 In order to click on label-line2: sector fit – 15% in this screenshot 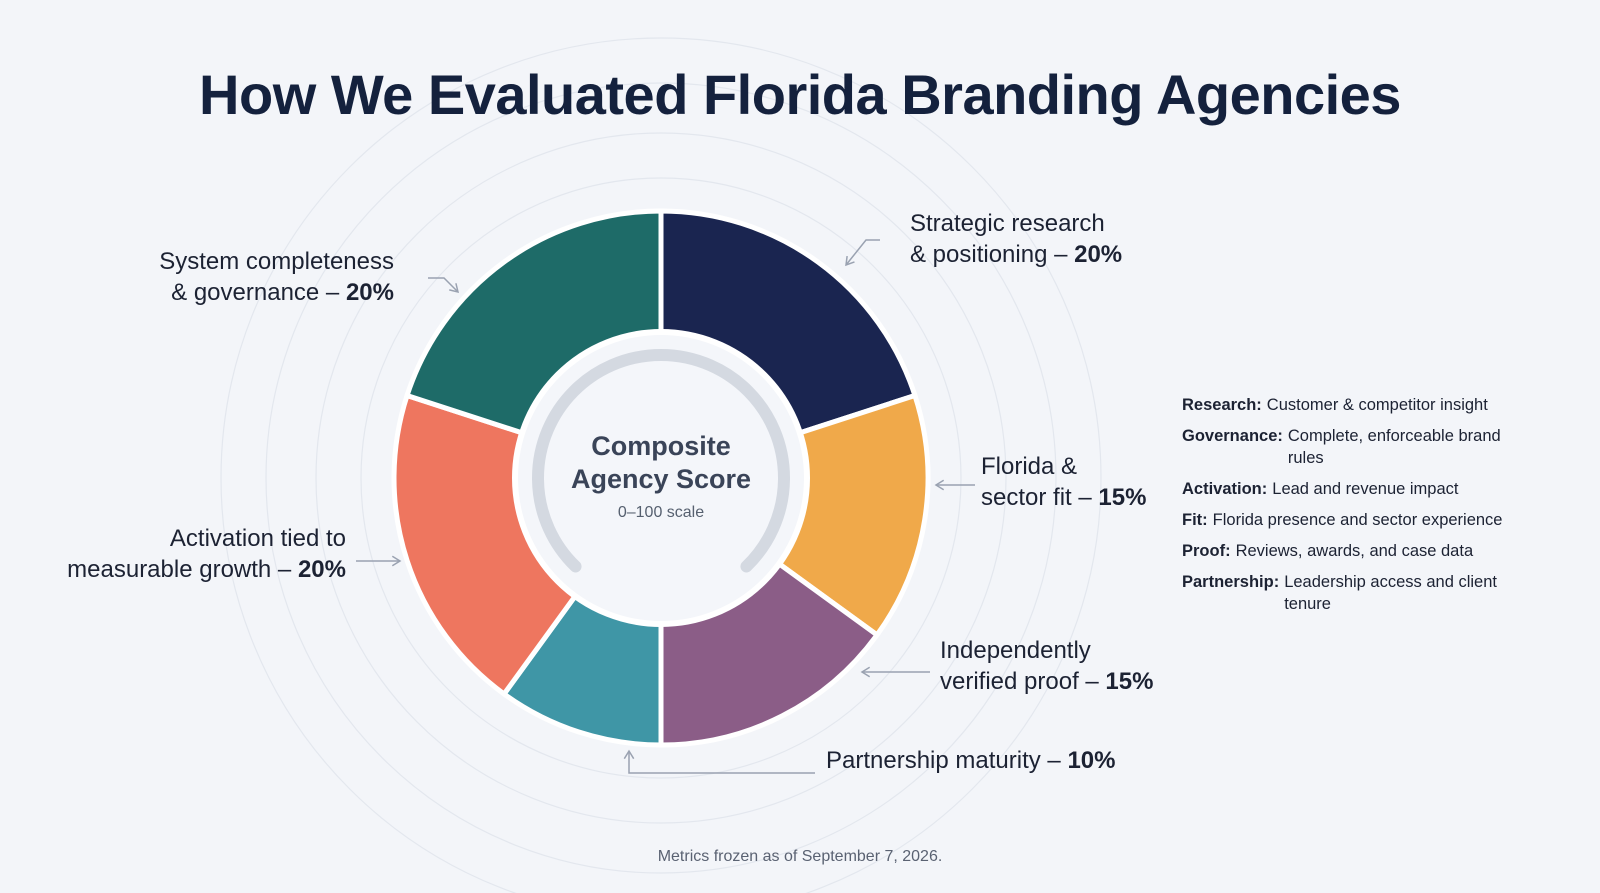, I will do `click(1063, 497)`.